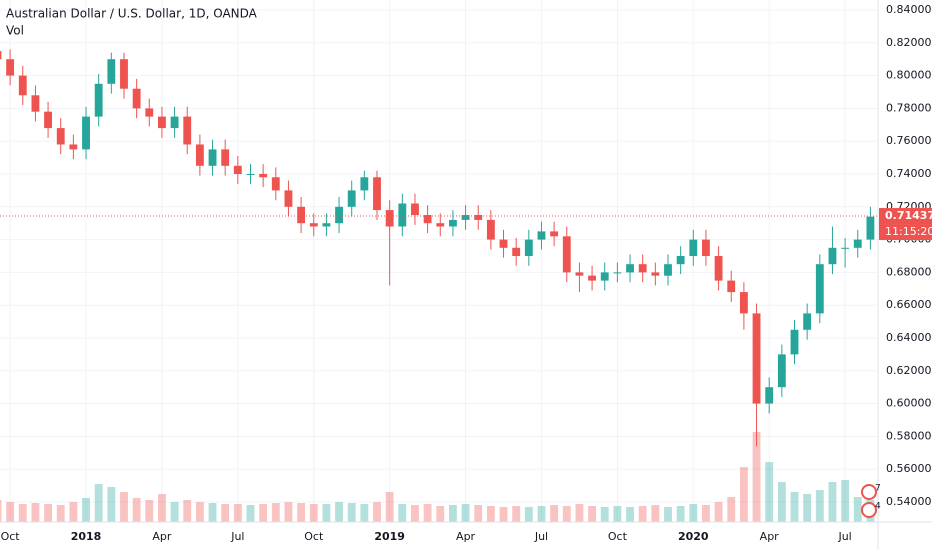  What do you see at coordinates (878, 489) in the screenshot?
I see `event-badge-count: 7` at bounding box center [878, 489].